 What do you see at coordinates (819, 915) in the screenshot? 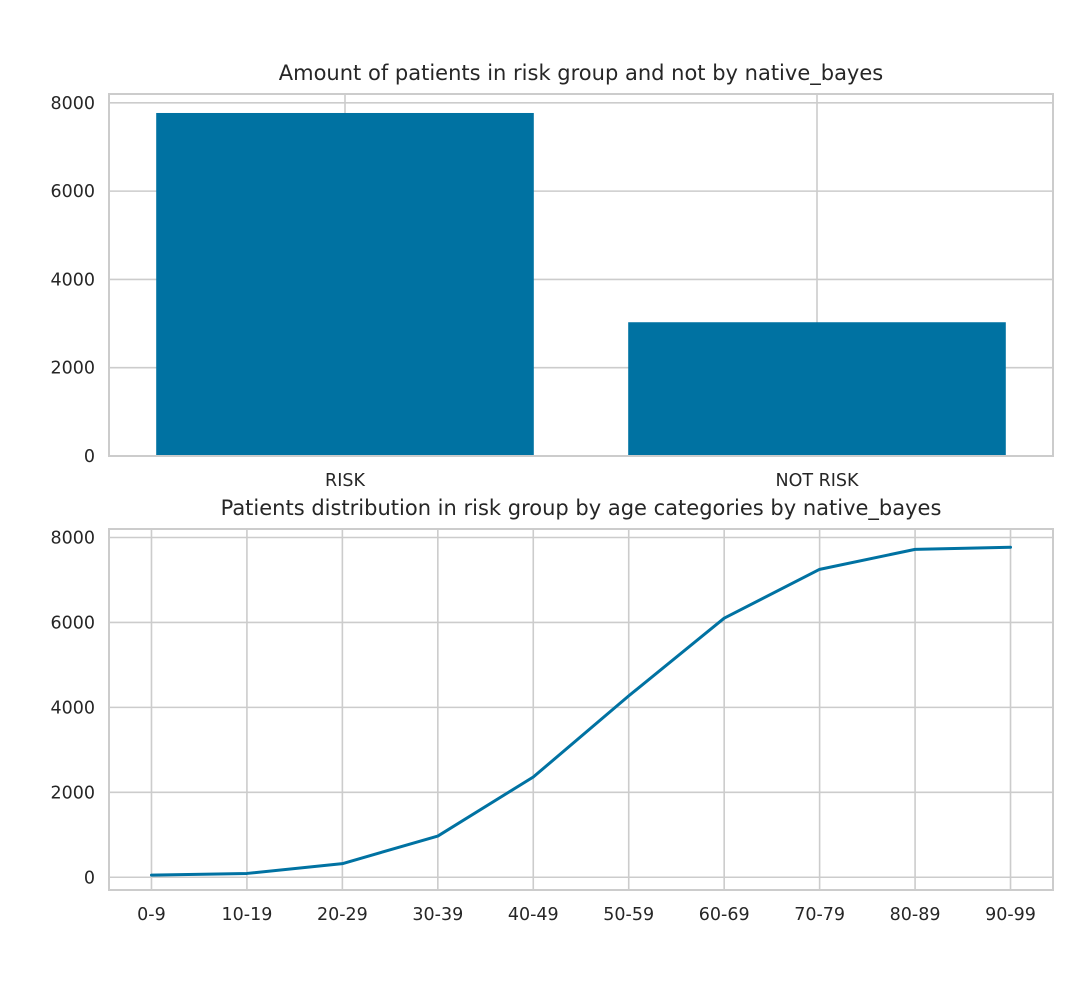
I see `x-tick-label: 70-79` at bounding box center [819, 915].